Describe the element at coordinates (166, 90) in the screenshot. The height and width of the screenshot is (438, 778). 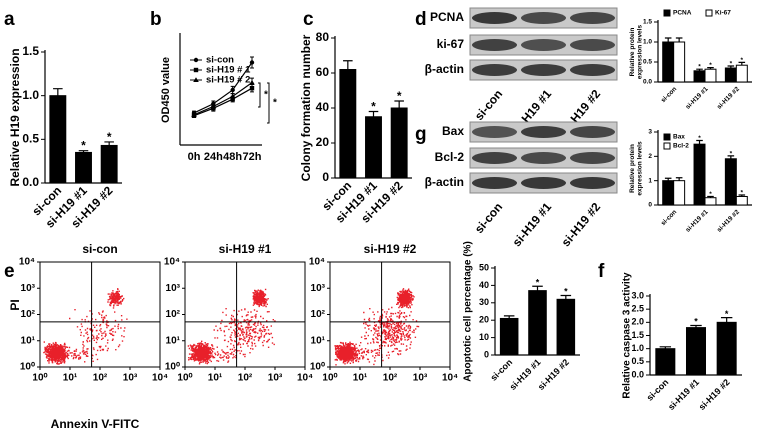
I see `y-axis-label: OD450 value` at that location.